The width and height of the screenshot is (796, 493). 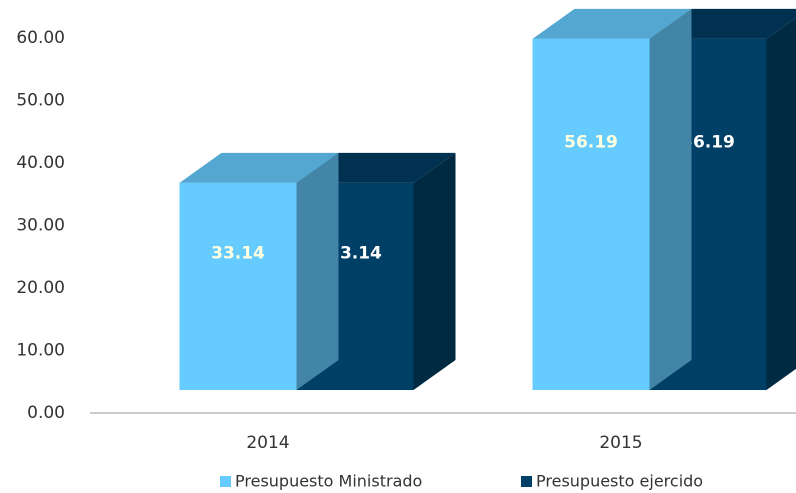 What do you see at coordinates (328, 481) in the screenshot?
I see `legend-label: Presupuesto Ministrado` at bounding box center [328, 481].